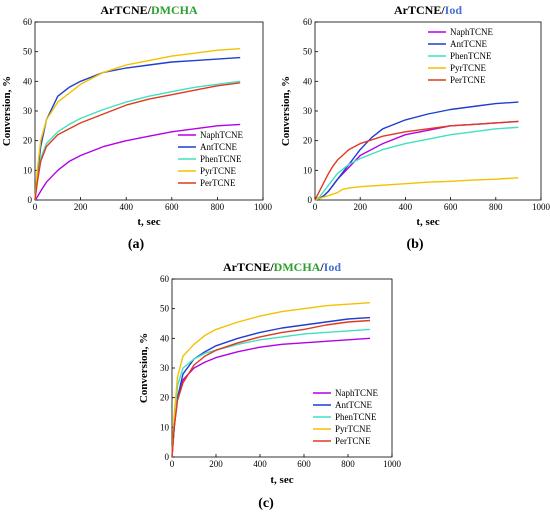 The width and height of the screenshot is (550, 522). Describe the element at coordinates (321, 267) in the screenshot. I see `title-part: /` at that location.